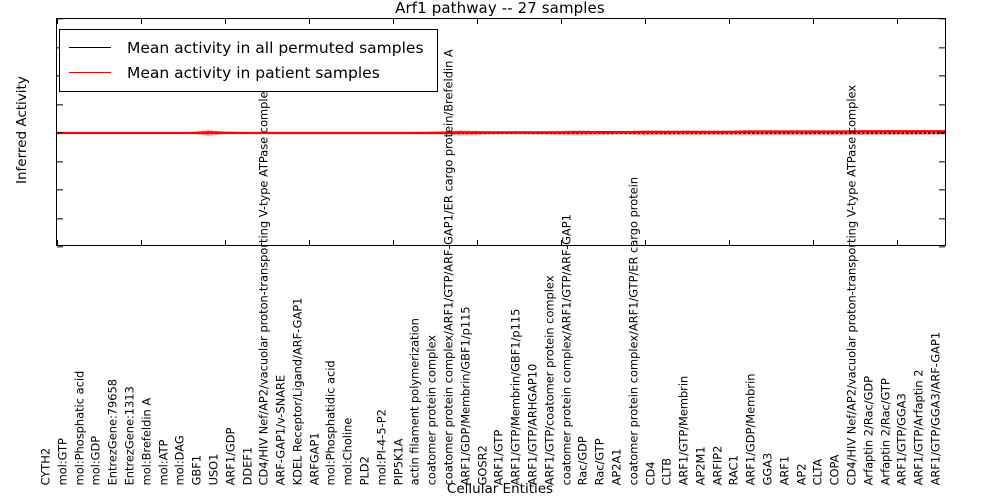 The width and height of the screenshot is (1000, 500). Describe the element at coordinates (482, 465) in the screenshot. I see `x-tick-label: GOSR2` at that location.